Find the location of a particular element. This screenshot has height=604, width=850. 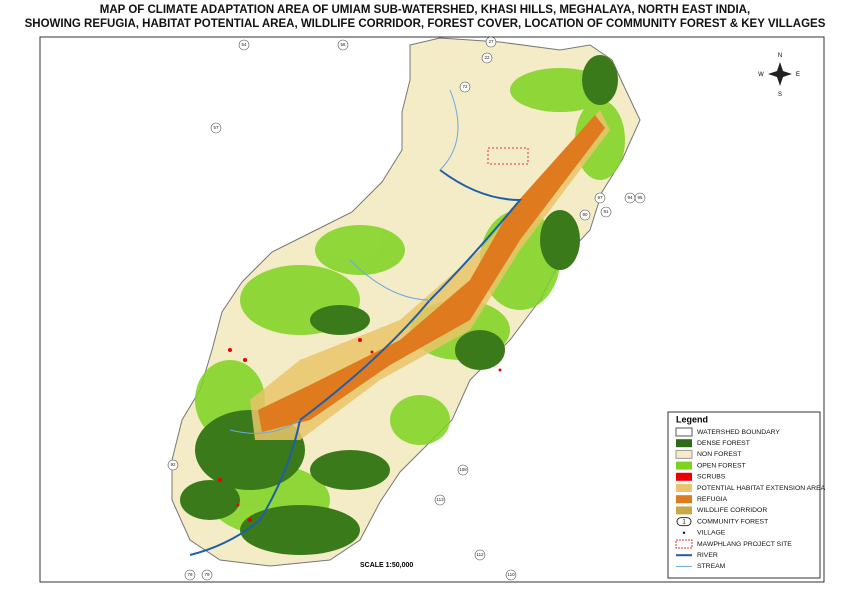

community-forest-label: 97 is located at coordinates (600, 197).